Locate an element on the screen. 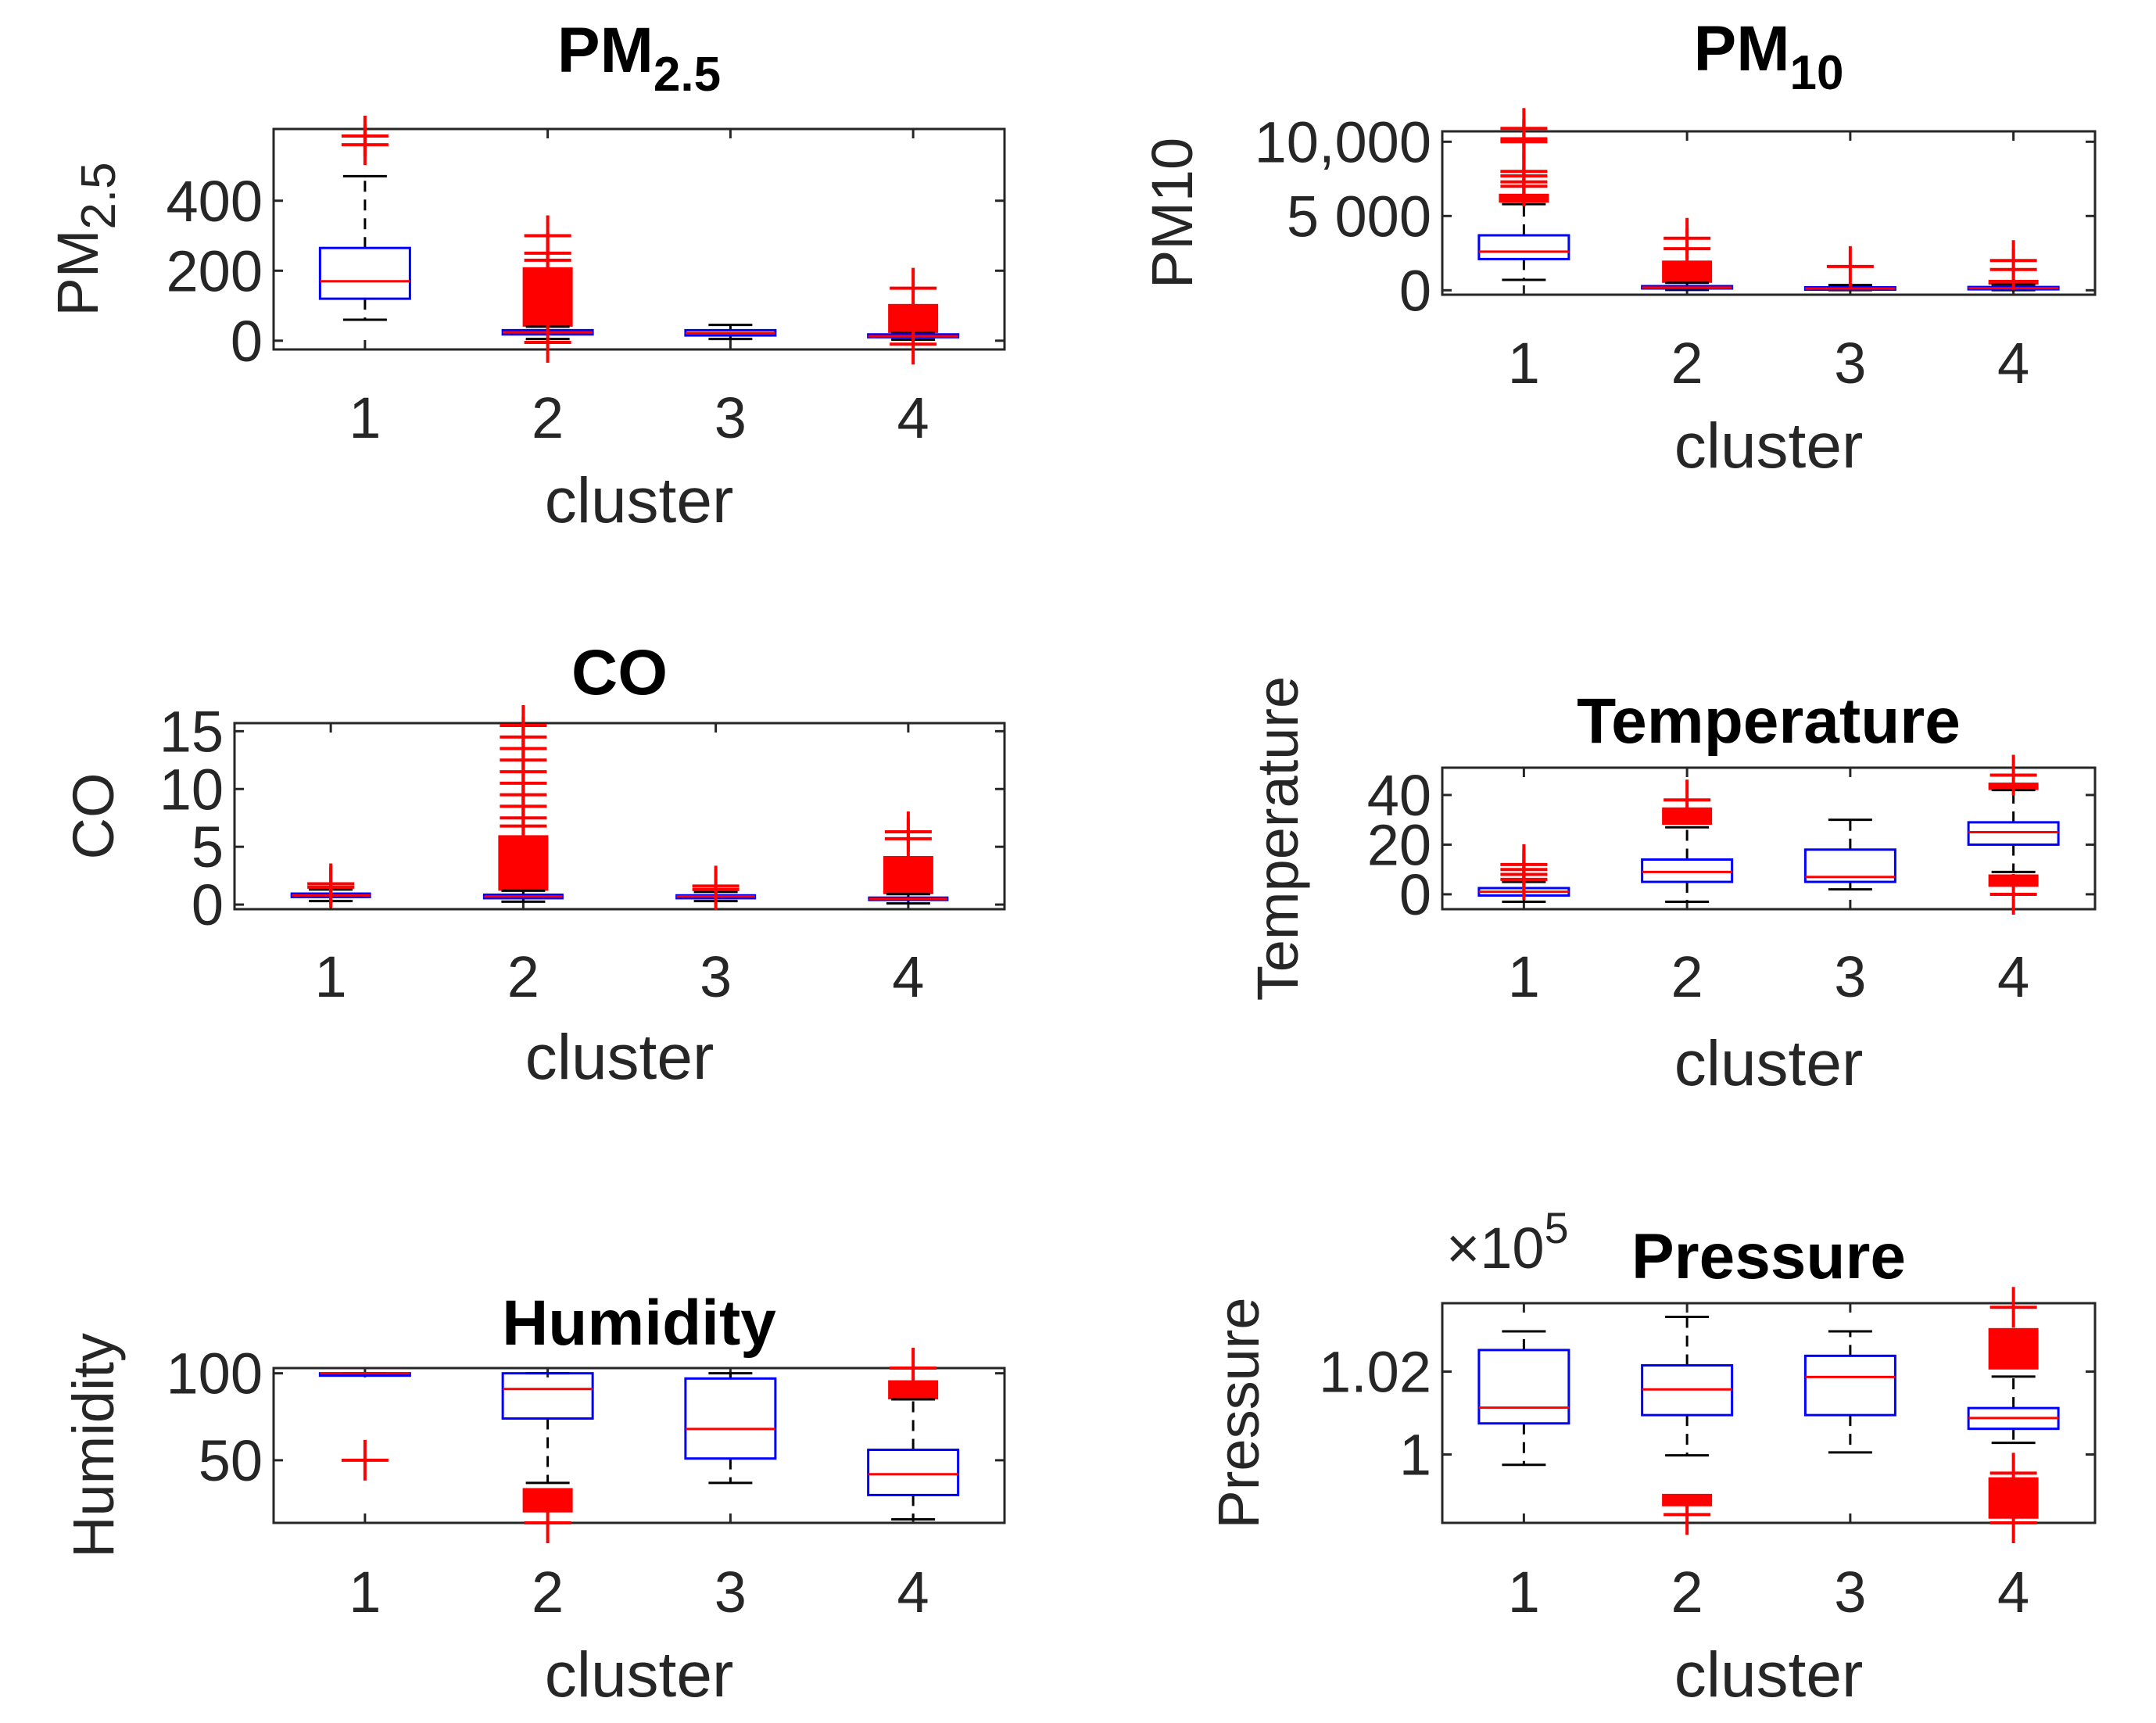  subplot-5: 50 100 1 2 3 4 cluster Humidity Humidity is located at coordinates (534, 1499).